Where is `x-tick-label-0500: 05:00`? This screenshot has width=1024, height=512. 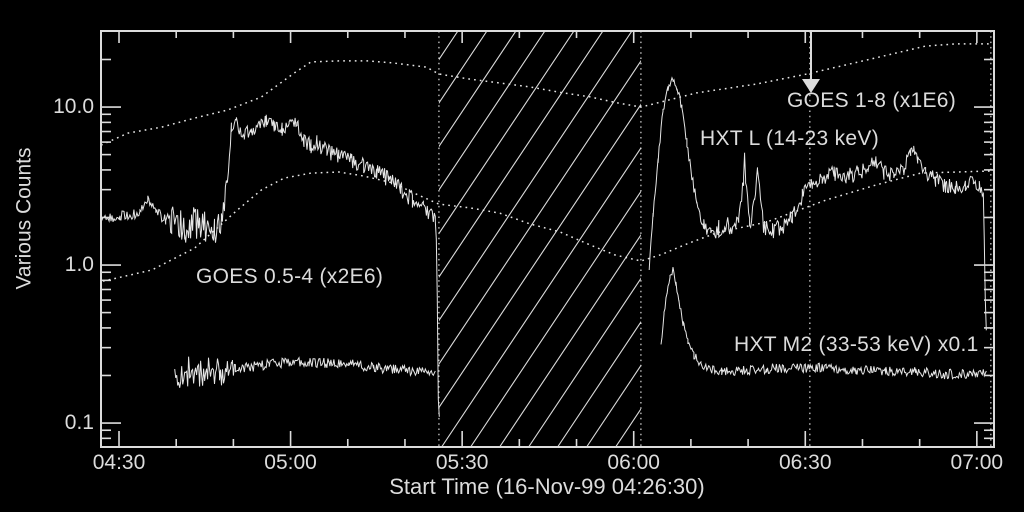
x-tick-label-0500: 05:00 is located at coordinates (290, 462).